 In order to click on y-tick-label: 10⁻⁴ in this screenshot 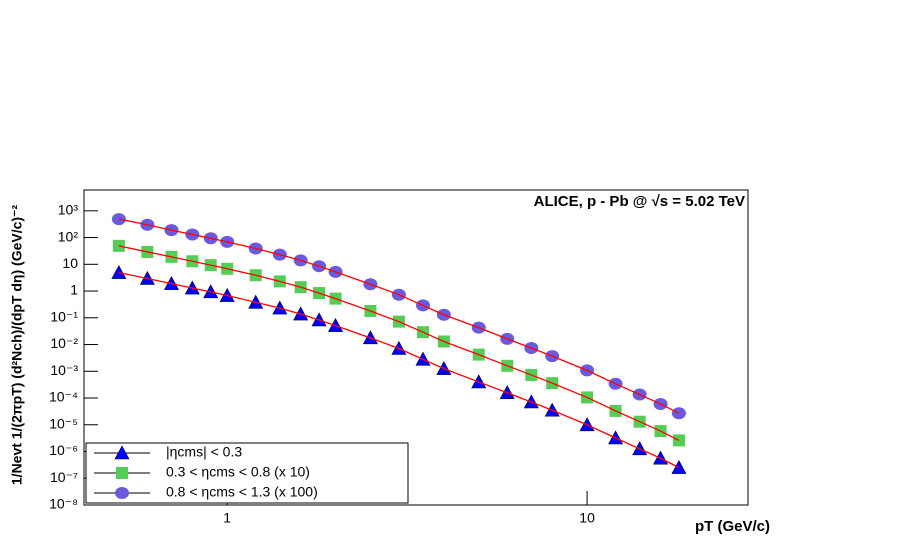, I will do `click(63, 397)`.